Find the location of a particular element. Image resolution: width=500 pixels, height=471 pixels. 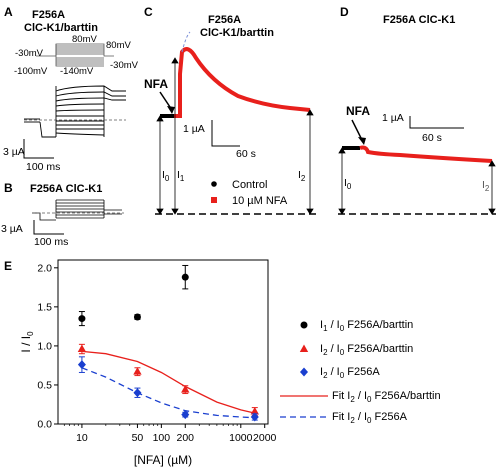

panel-letter-c: C is located at coordinates (148, 12).